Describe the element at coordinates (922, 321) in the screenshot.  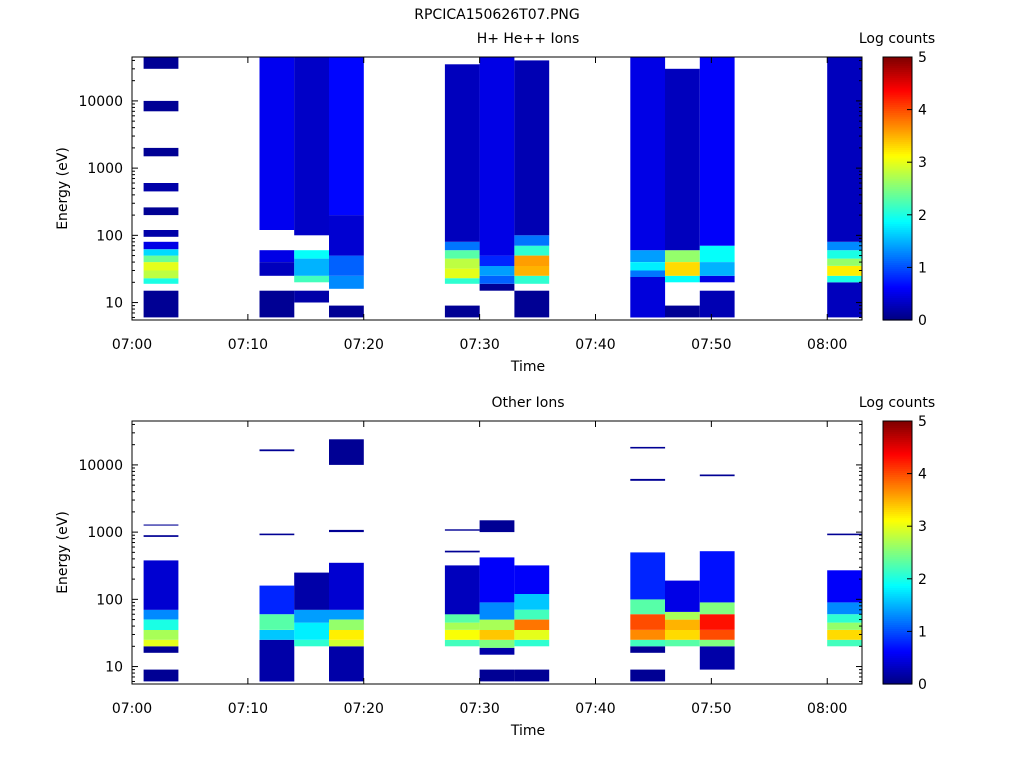
I see `colorbar-tick-label: 0` at that location.